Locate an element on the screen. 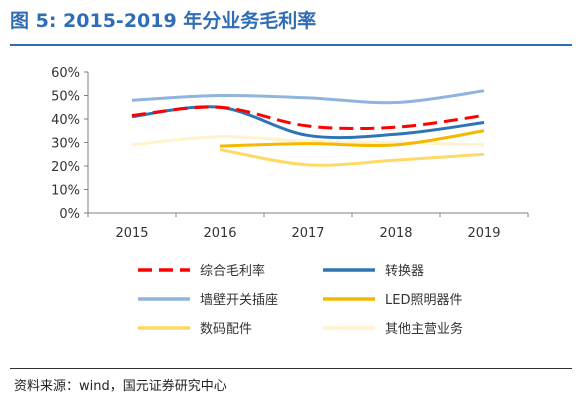  x-tick-label: 2018 is located at coordinates (395, 233).